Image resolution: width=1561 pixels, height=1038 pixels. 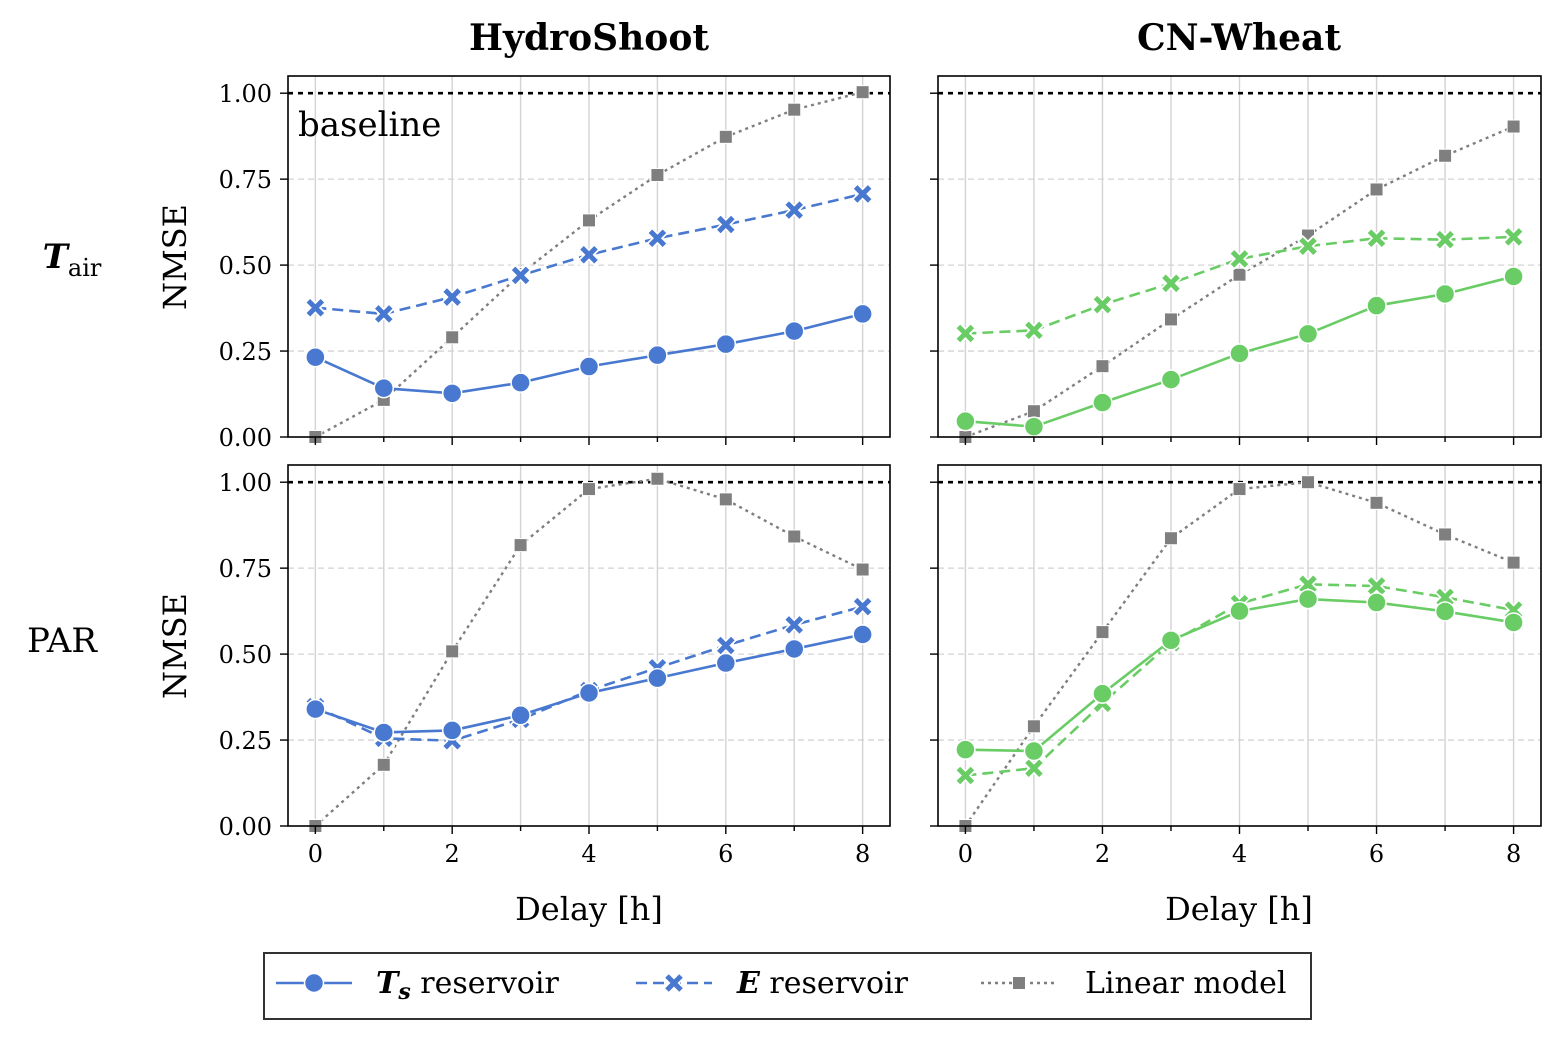 I want to click on y-tick-label-2: 0.50, so click(x=245, y=266).